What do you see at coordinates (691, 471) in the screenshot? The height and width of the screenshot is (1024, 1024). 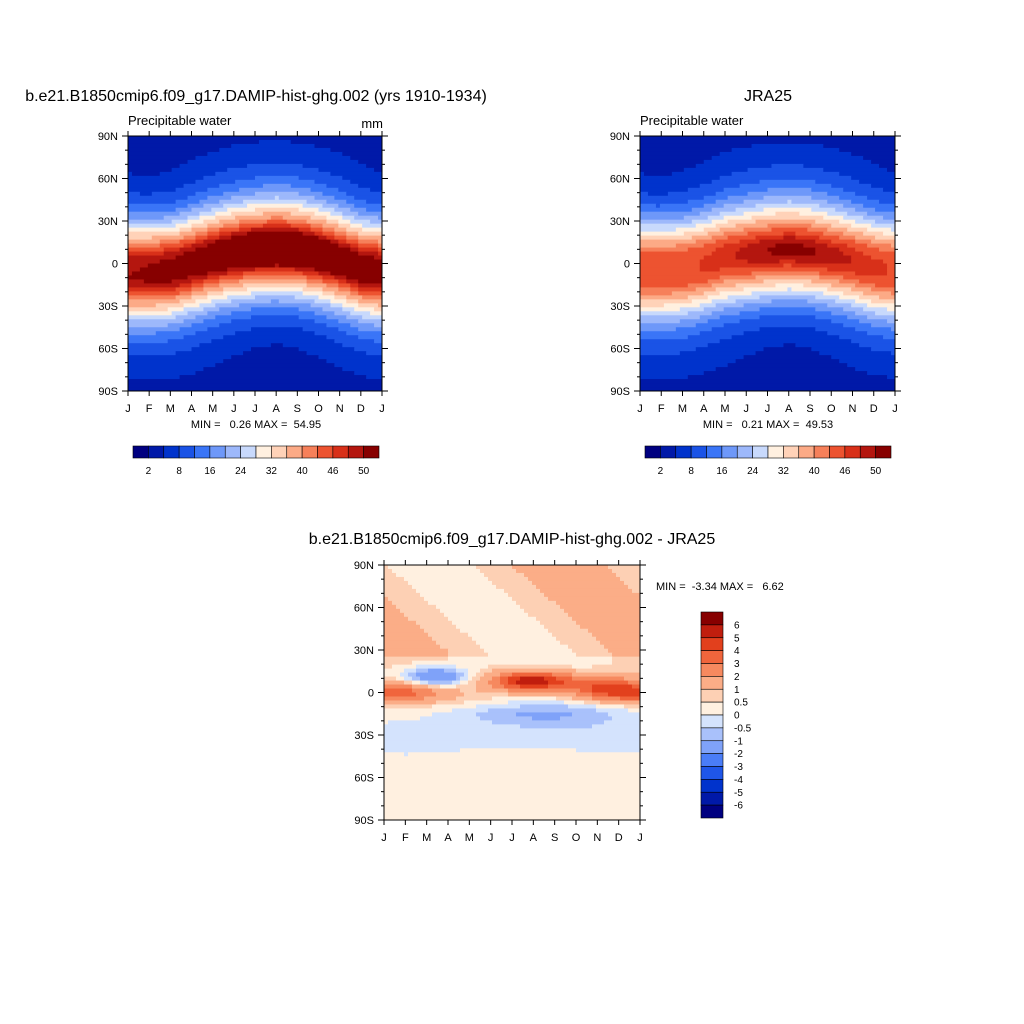 I see `colorbar-label: 8` at bounding box center [691, 471].